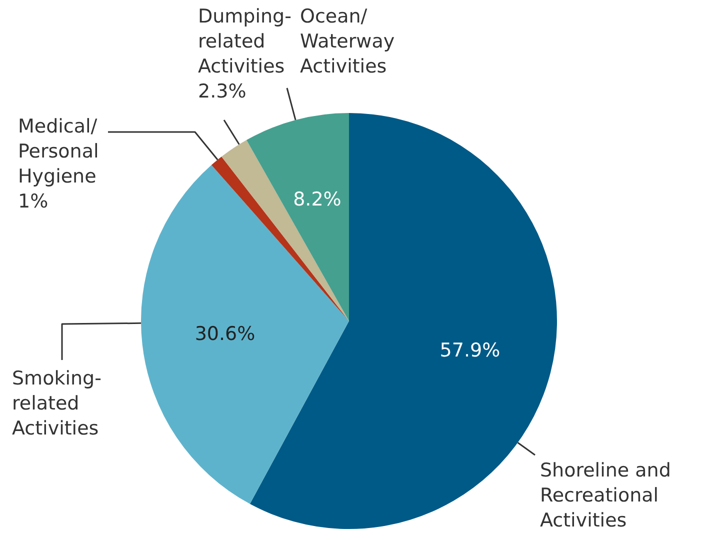 This screenshot has height=540, width=704. Describe the element at coordinates (347, 41) in the screenshot. I see `slice-label: Ocean/Waterway Activities` at that location.